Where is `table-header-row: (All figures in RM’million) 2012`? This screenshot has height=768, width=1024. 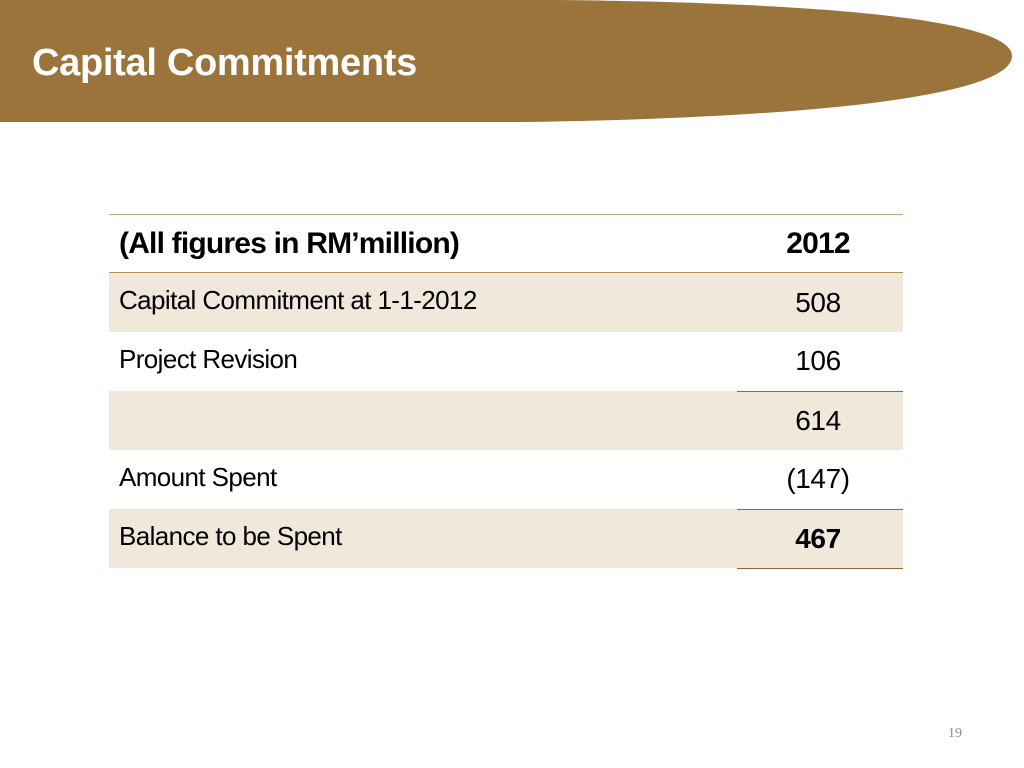
table-header-row: (All figures in RM’million) 2012 is located at coordinates (506, 243).